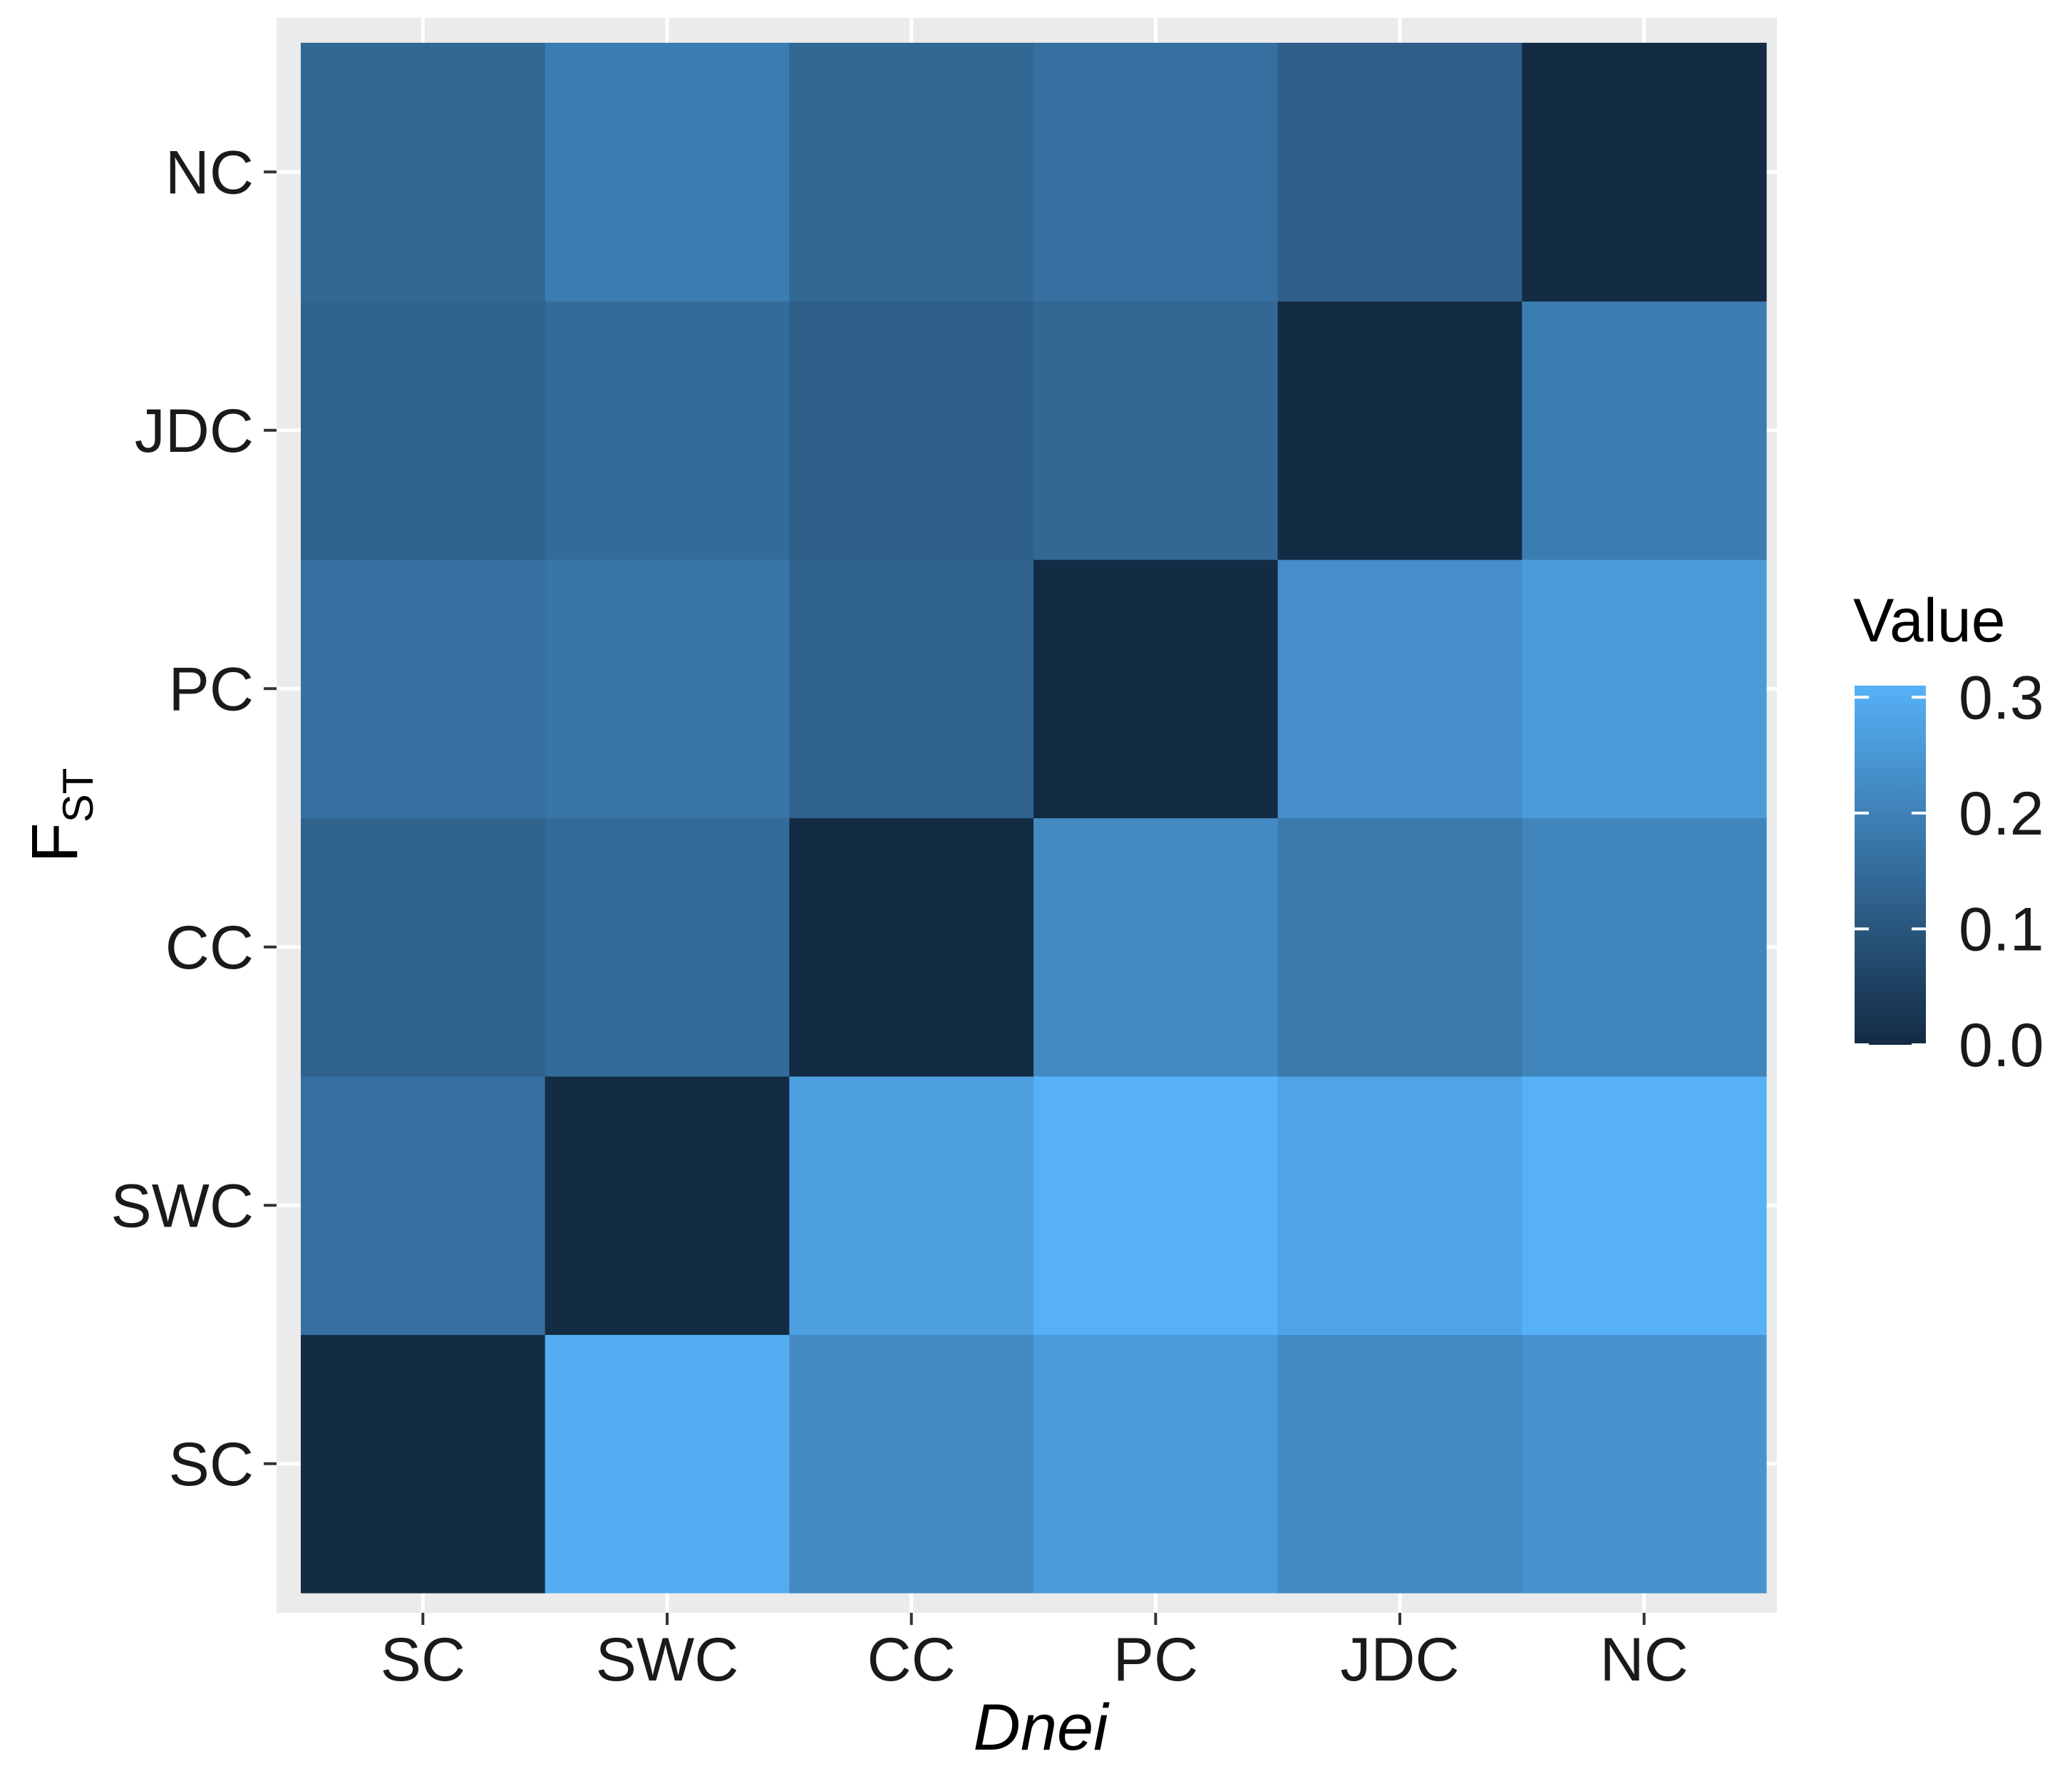  Describe the element at coordinates (1156, 1464) in the screenshot. I see `heatmap-cell-sc-pc` at that location.